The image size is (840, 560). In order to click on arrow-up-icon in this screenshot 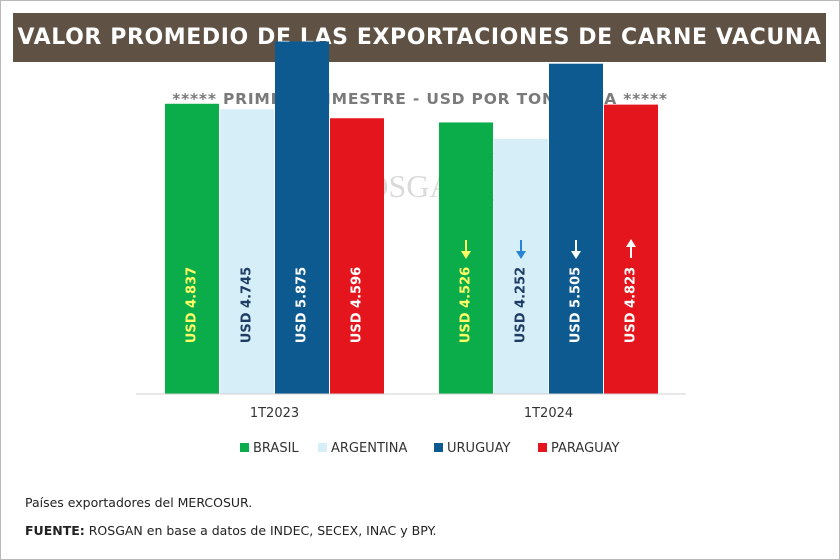, I will do `click(631, 248)`.